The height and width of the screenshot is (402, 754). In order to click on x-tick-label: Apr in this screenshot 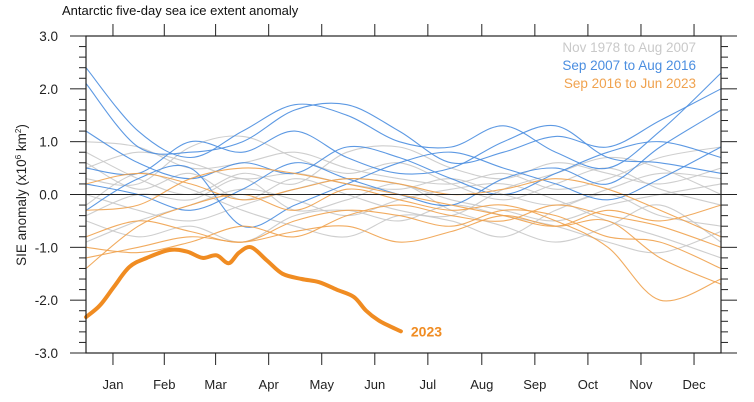, I will do `click(269, 384)`.